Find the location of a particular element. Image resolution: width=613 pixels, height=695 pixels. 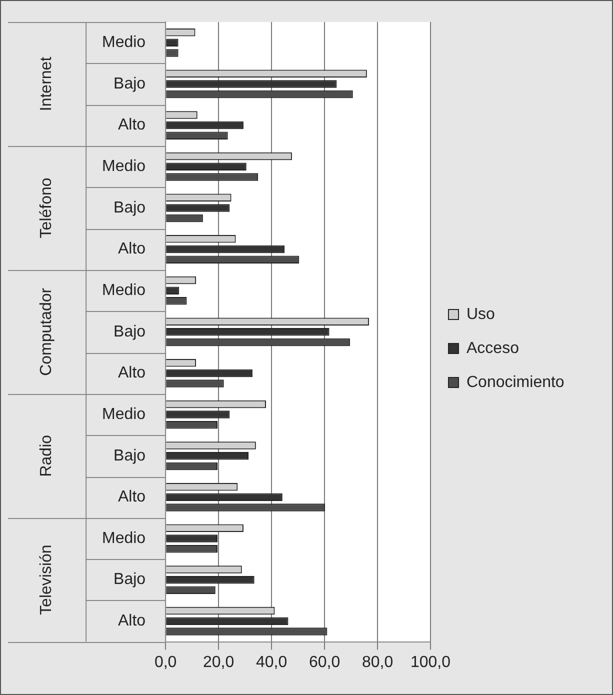

text: Radio is located at coordinates (47, 455).